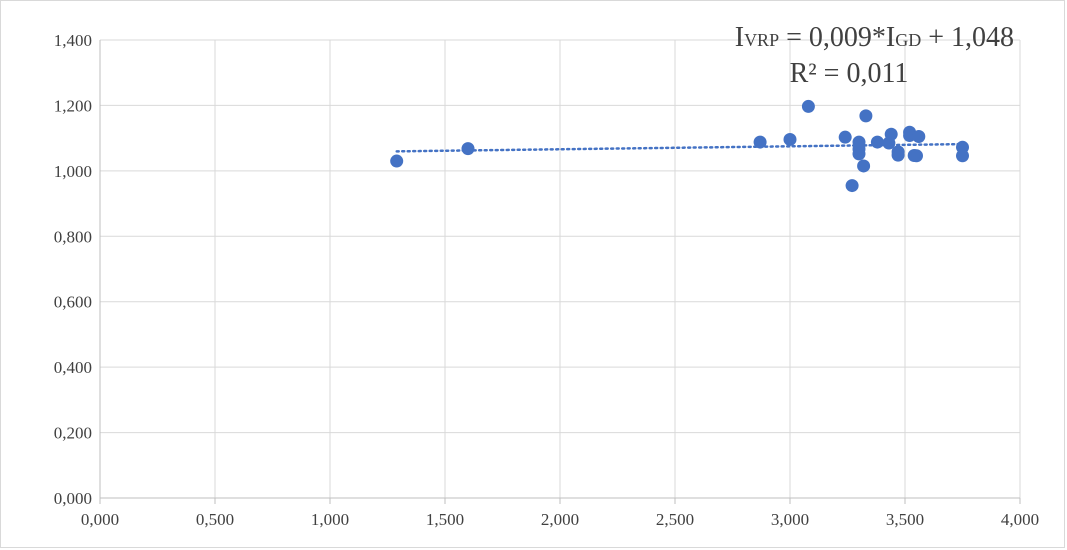  Describe the element at coordinates (73, 498) in the screenshot. I see `y-tick-label: 0,000` at that location.